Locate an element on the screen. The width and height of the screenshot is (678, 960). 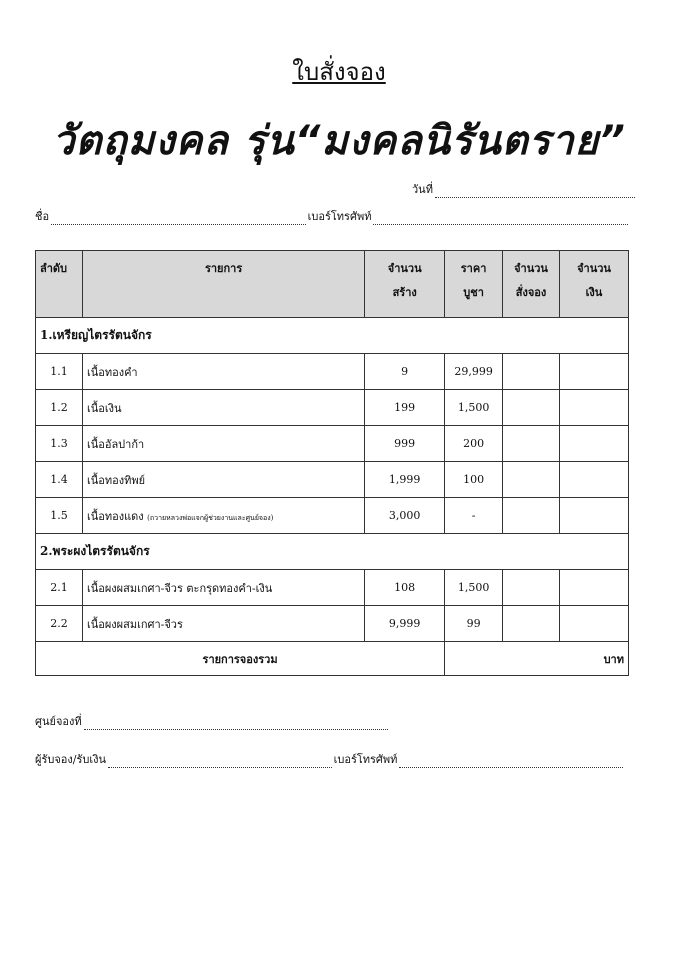
table-row: 1.2 เนื้อเงิน 199 1,500 is located at coordinates (332, 407).